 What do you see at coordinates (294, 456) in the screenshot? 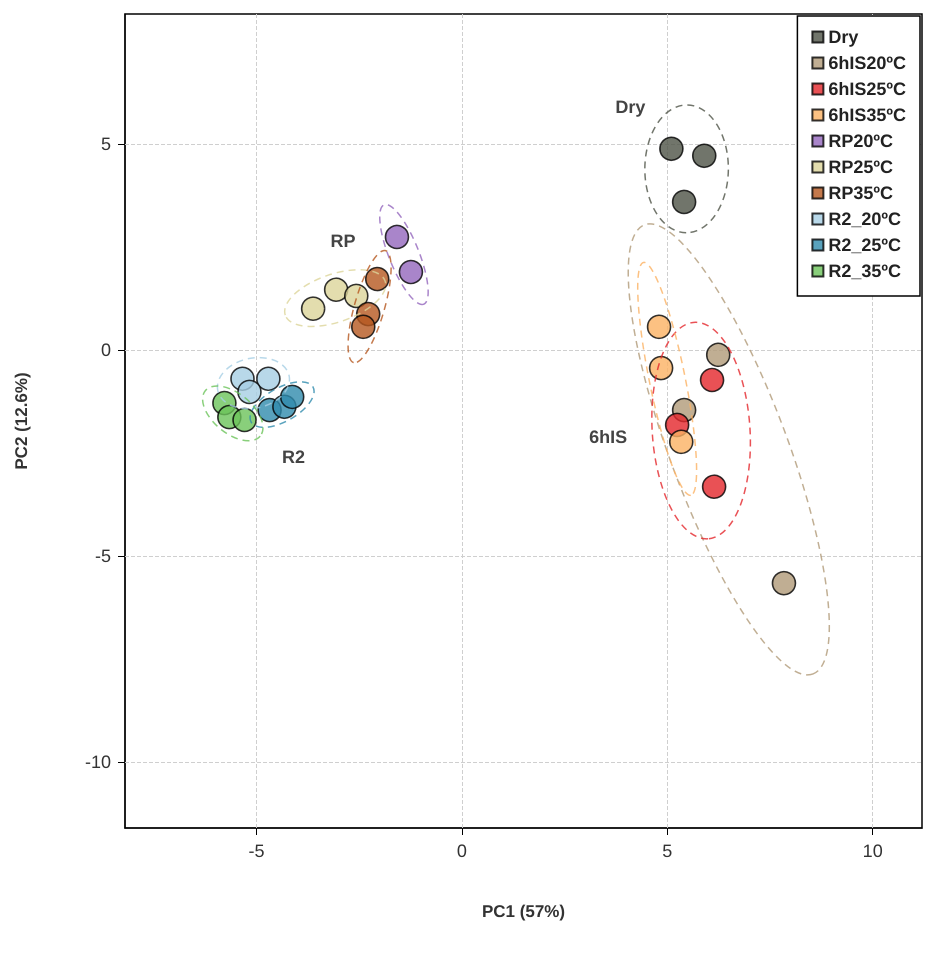
I see `annotation: R2` at bounding box center [294, 456].